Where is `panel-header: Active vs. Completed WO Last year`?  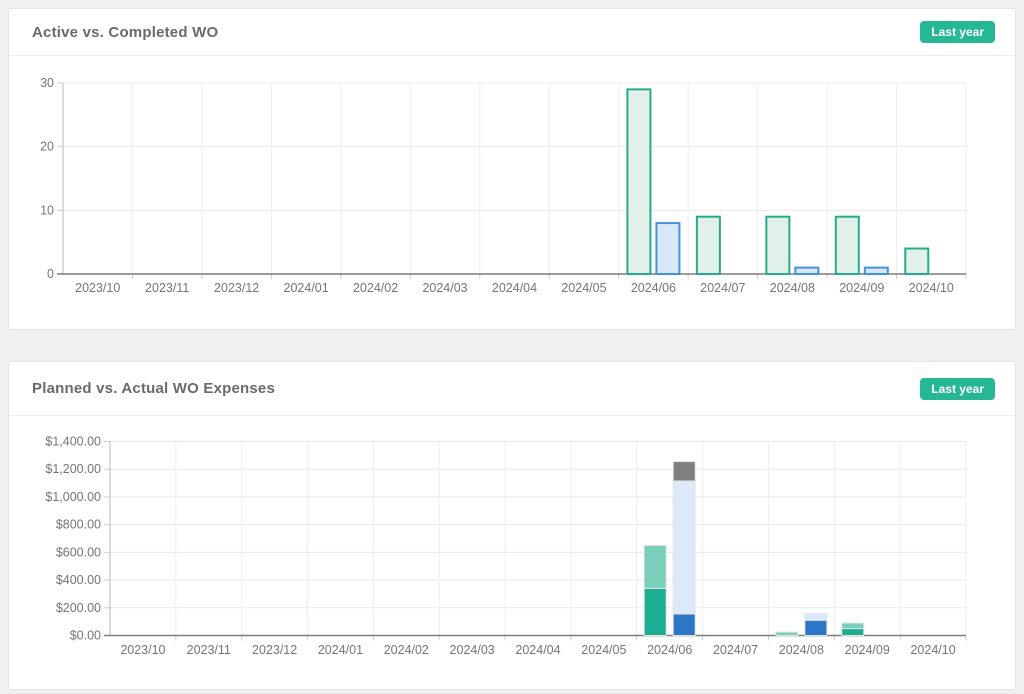 panel-header: Active vs. Completed WO Last year is located at coordinates (512, 32).